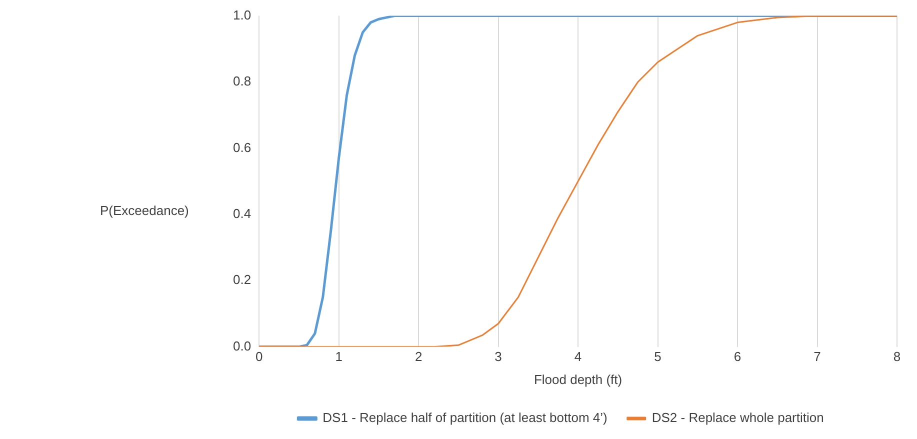 This screenshot has width=917, height=439. What do you see at coordinates (817, 356) in the screenshot?
I see `x-tick-label: 7` at bounding box center [817, 356].